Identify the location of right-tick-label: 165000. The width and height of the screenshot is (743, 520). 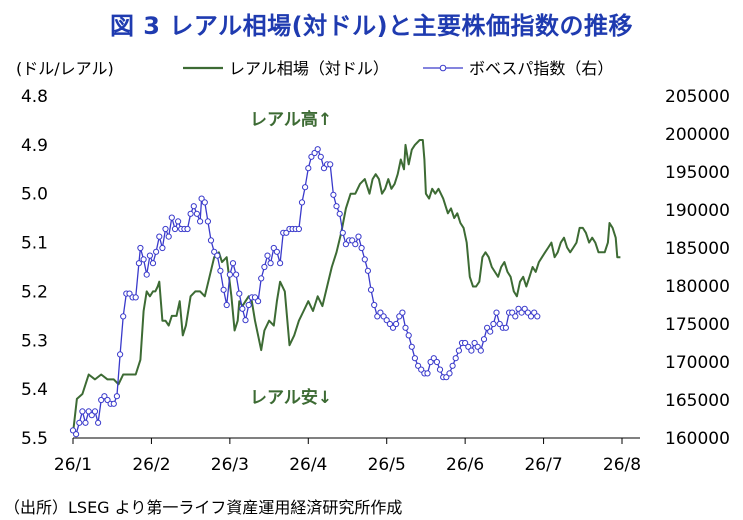
(697, 401).